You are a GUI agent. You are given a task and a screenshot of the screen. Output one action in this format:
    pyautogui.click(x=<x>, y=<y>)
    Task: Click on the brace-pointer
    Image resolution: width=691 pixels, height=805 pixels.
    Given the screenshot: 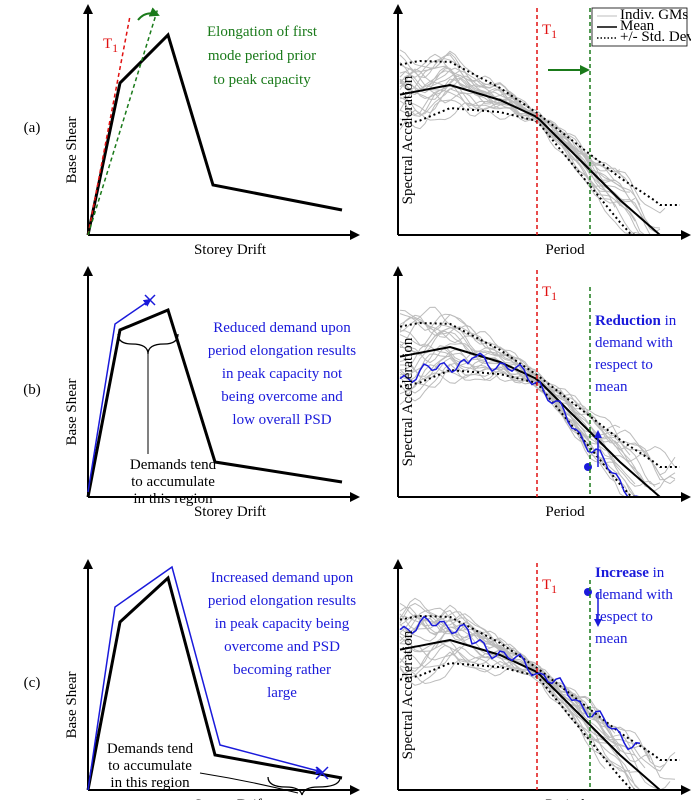 What is the action you would take?
    pyautogui.click(x=249, y=783)
    